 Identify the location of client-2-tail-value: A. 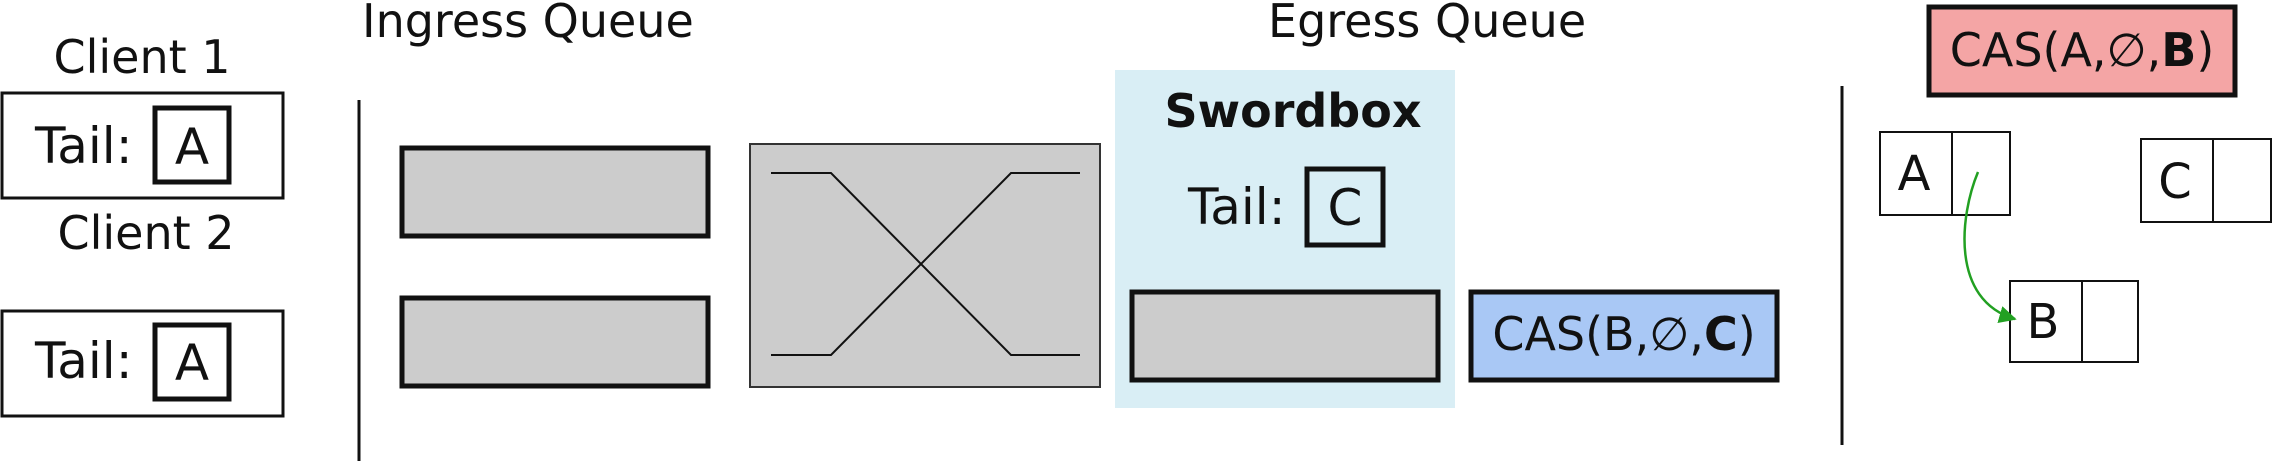
(192, 363).